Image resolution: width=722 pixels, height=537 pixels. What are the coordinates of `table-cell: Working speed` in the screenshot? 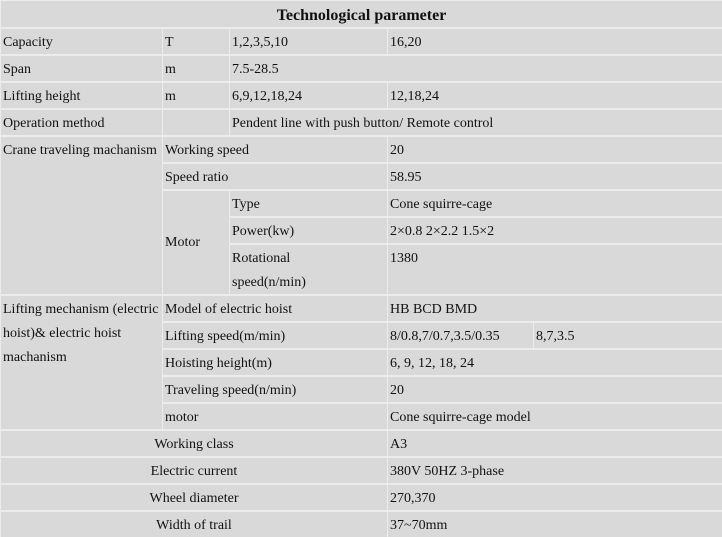 It's located at (275, 149).